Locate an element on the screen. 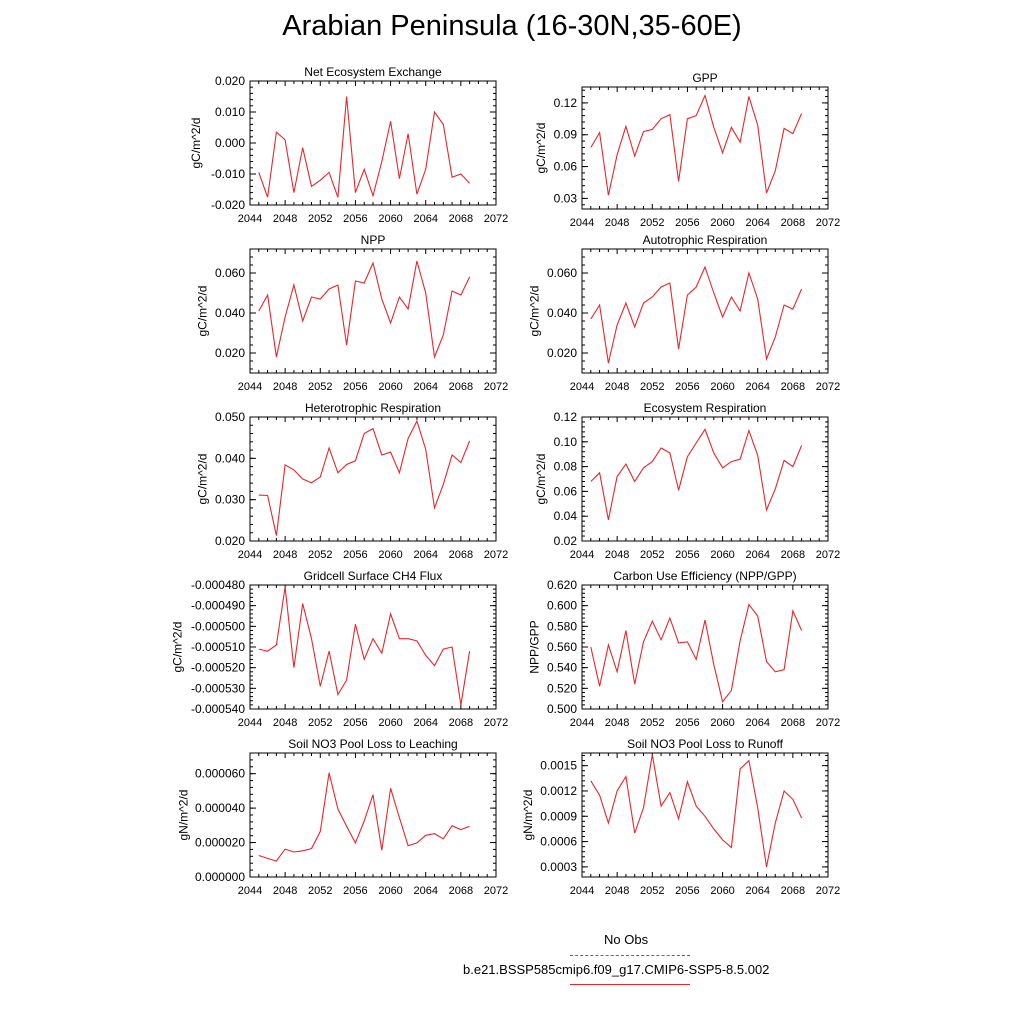 This screenshot has width=1024, height=1024. y-axis-label: gC/m^2/d is located at coordinates (196, 143).